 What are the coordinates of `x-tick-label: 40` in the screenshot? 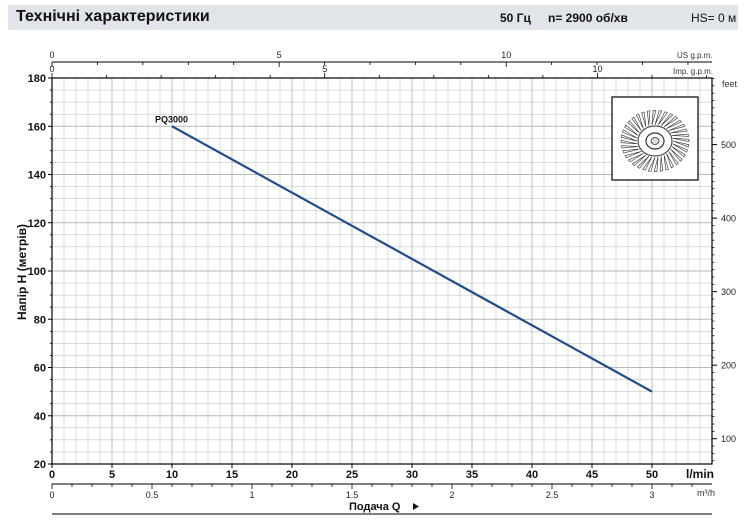 It's located at (532, 475).